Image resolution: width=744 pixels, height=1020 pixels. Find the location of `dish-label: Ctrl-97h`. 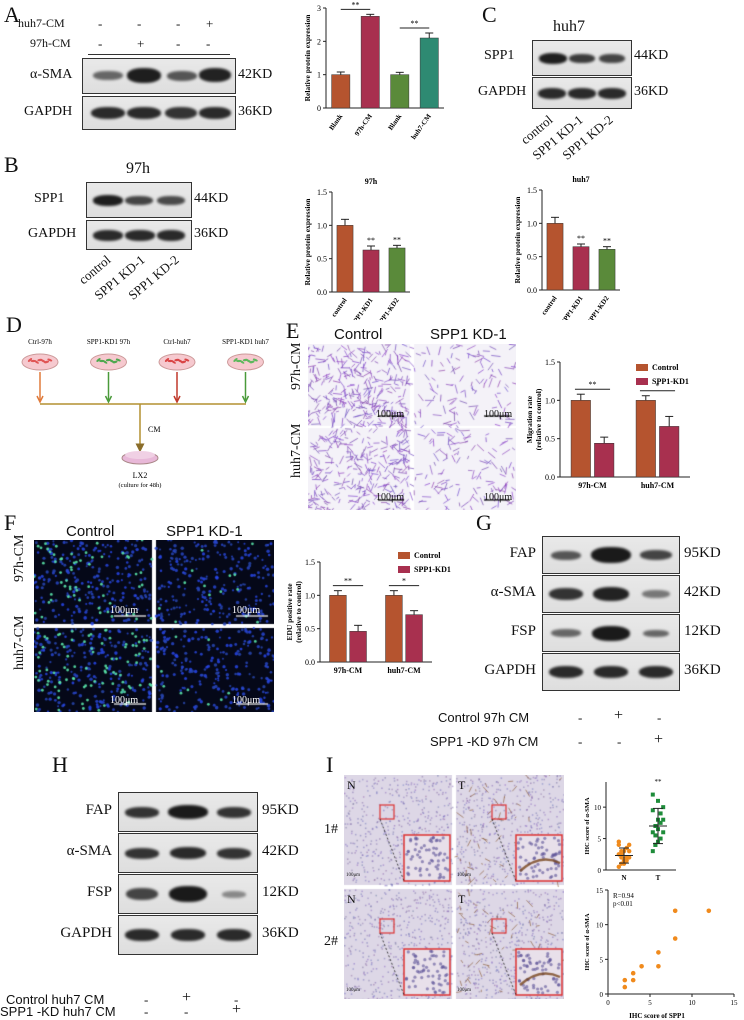

dish-label: Ctrl-97h is located at coordinates (40, 342).